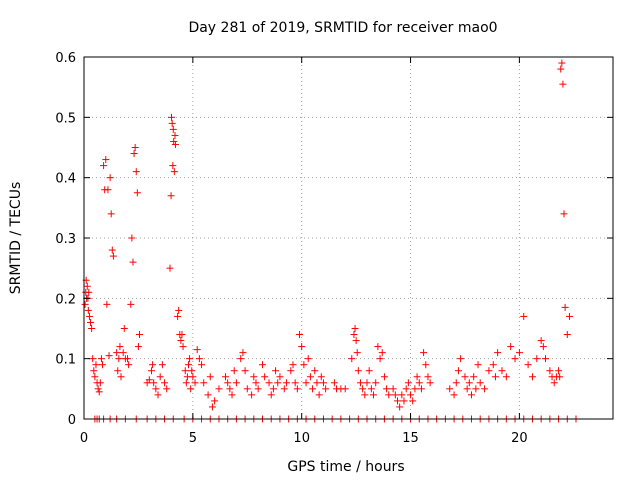 This screenshot has height=480, width=640. Describe the element at coordinates (65, 360) in the screenshot. I see `y-tick-label: 0.1` at that location.